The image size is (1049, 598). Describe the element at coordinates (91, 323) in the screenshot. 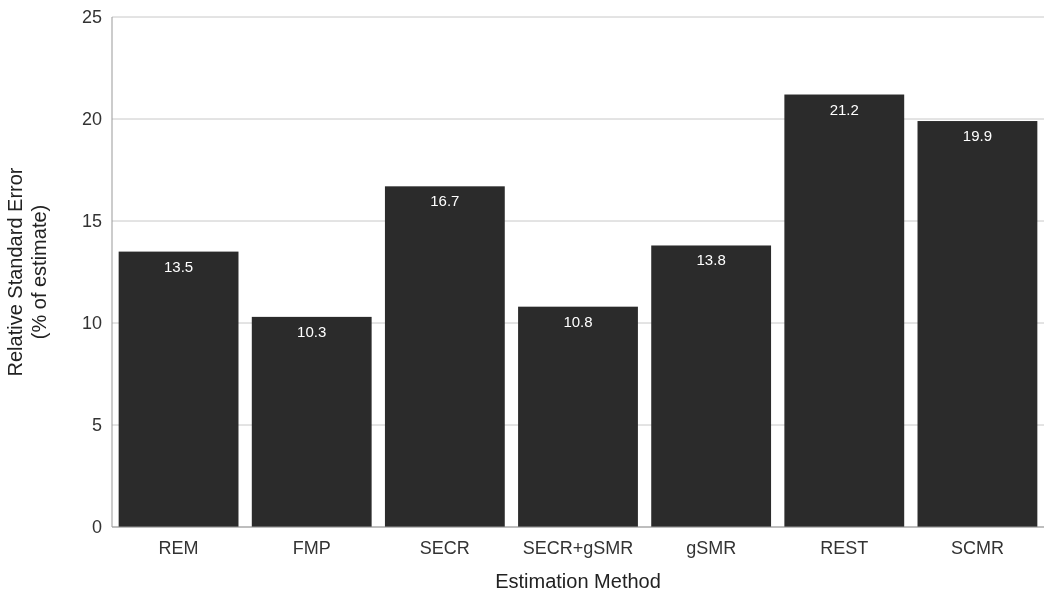

I see `y-tick-label: 10` at that location.